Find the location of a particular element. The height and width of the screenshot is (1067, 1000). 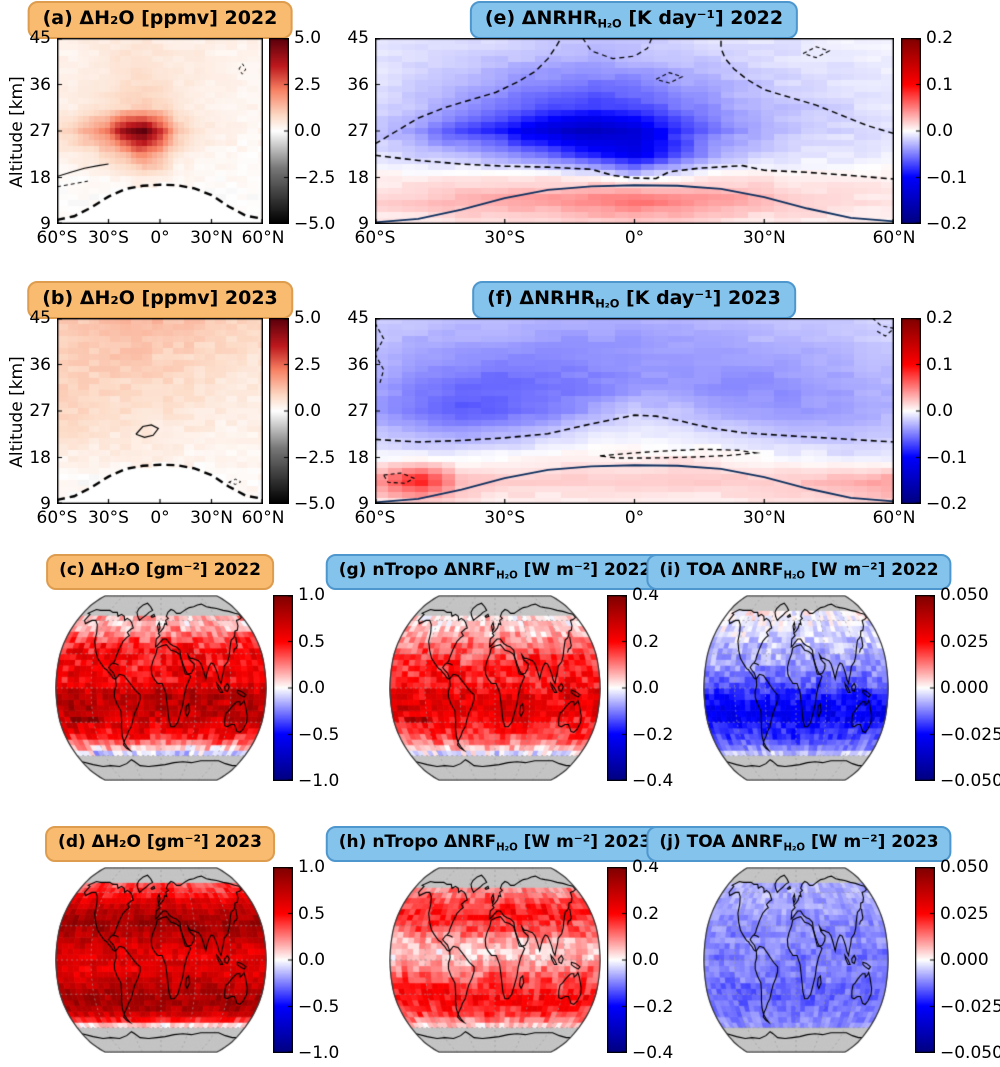

panel-i-colorbar is located at coordinates (925, 688).